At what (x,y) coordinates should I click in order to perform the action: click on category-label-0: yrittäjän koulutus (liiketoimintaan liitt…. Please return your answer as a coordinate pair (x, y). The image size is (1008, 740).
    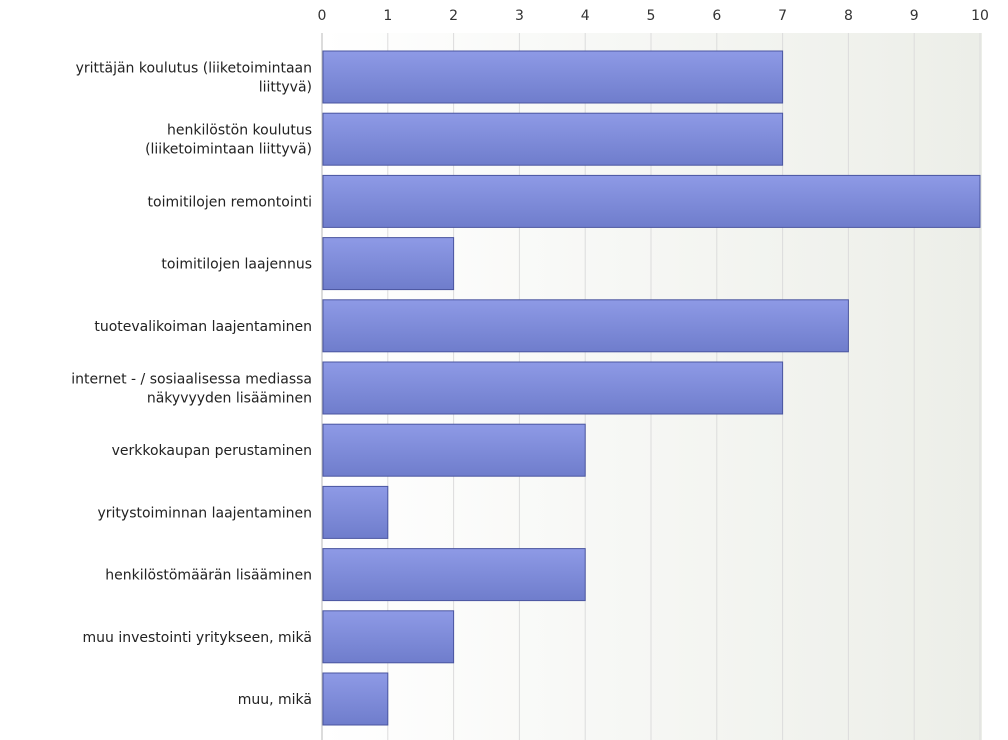
    Looking at the image, I should click on (194, 78).